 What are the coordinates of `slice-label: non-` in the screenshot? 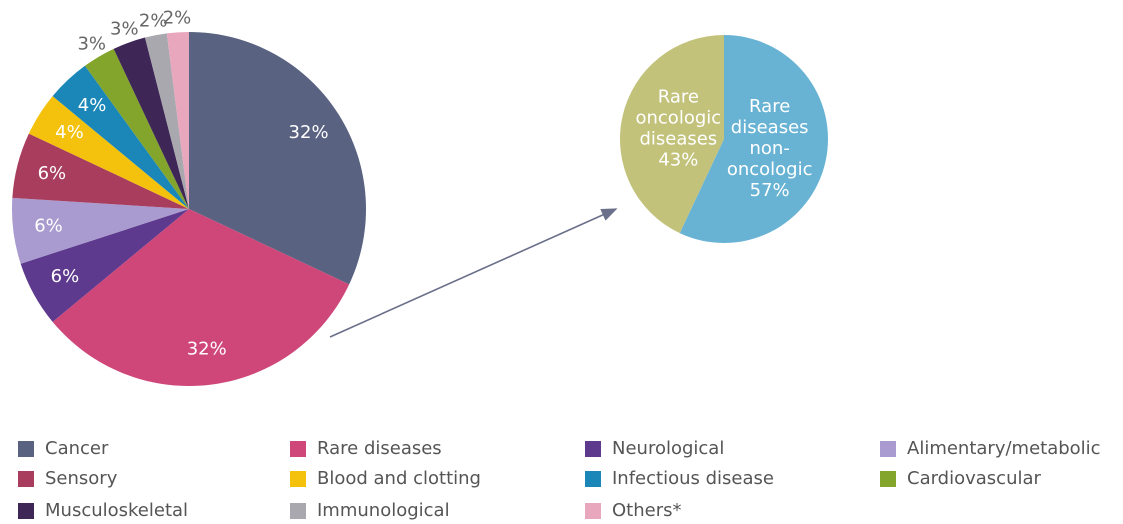 It's located at (770, 148).